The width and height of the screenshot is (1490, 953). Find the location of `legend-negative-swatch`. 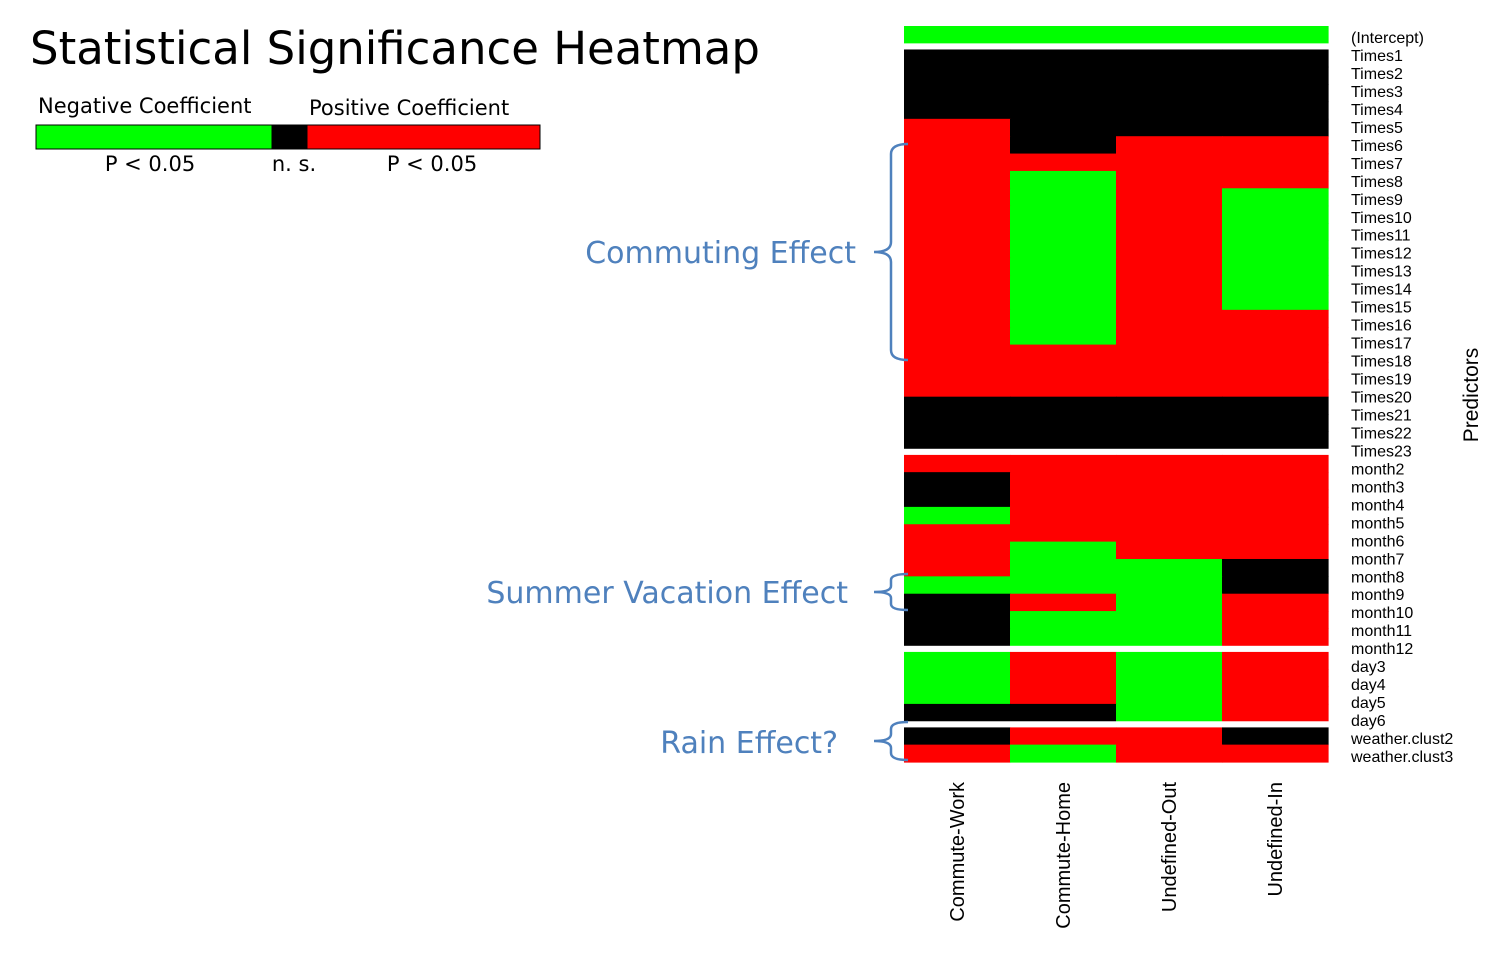

legend-negative-swatch is located at coordinates (154, 137).